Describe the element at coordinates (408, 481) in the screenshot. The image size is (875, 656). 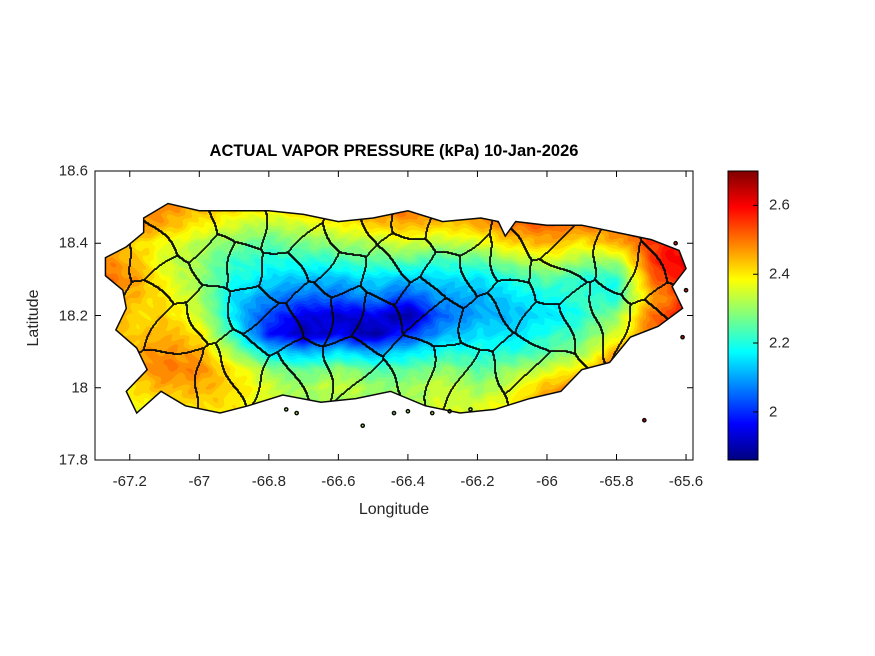
I see `x-tick-label: -66.4` at that location.